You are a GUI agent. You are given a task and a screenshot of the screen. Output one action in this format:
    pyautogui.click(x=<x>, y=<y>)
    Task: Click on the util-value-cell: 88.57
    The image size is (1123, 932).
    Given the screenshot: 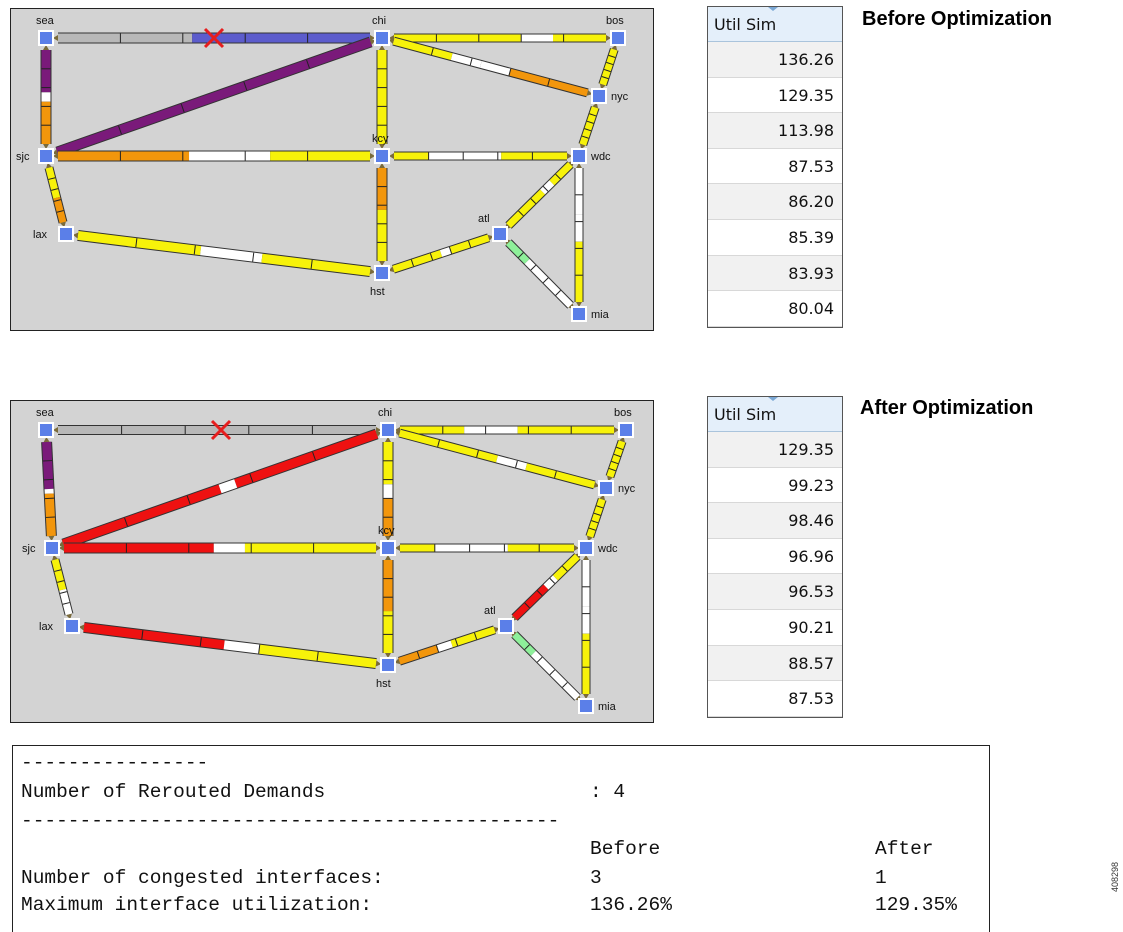 What is the action you would take?
    pyautogui.click(x=775, y=663)
    